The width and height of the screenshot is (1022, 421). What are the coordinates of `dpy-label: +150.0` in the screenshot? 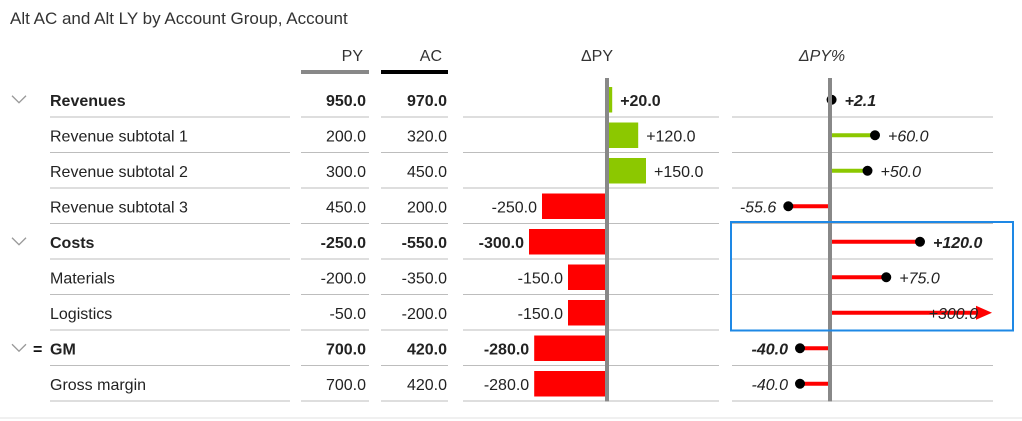 It's located at (678, 172).